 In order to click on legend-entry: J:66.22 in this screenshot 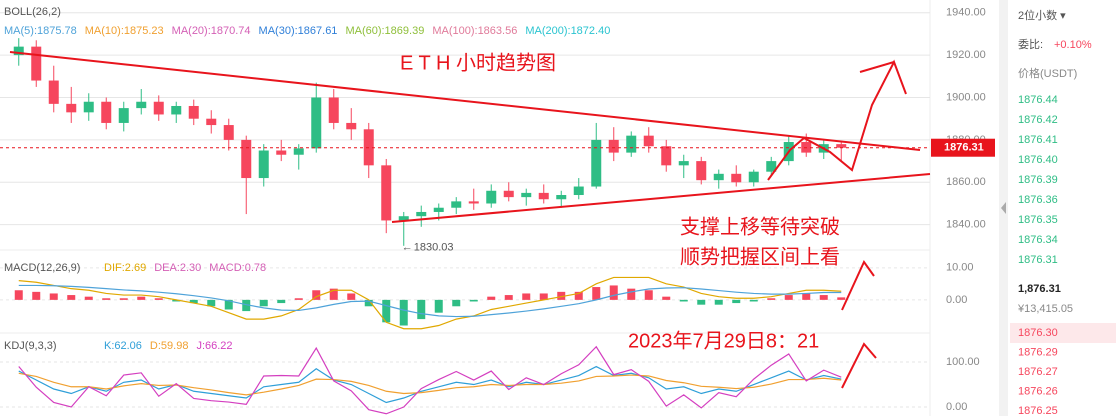, I will do `click(214, 346)`.